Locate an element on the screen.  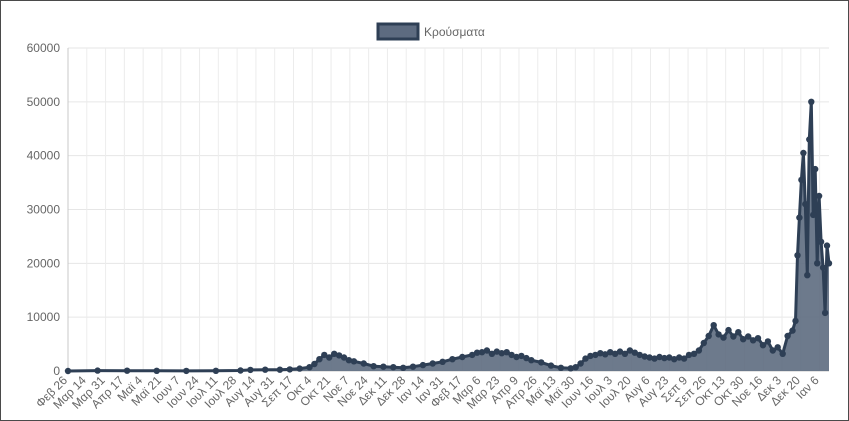
legend: Κρούσματα is located at coordinates (430, 31).